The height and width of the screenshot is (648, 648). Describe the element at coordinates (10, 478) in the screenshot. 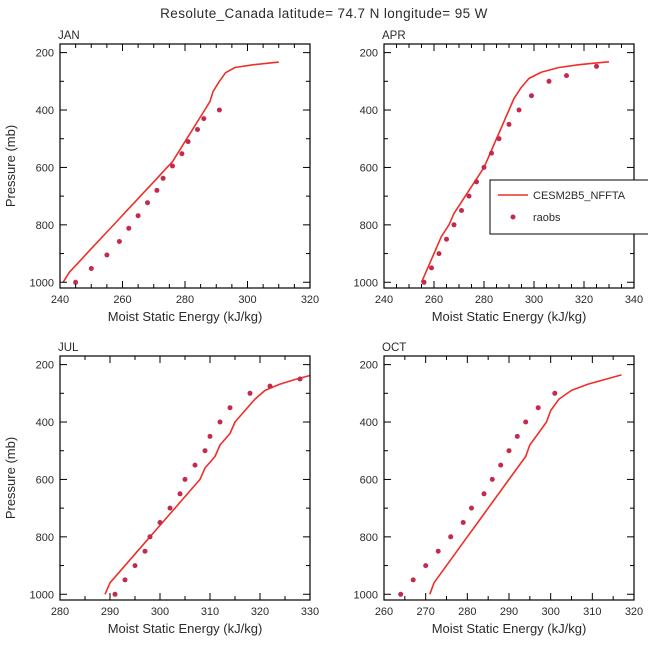

I see `y-axis-title: Pressure (mb)` at that location.